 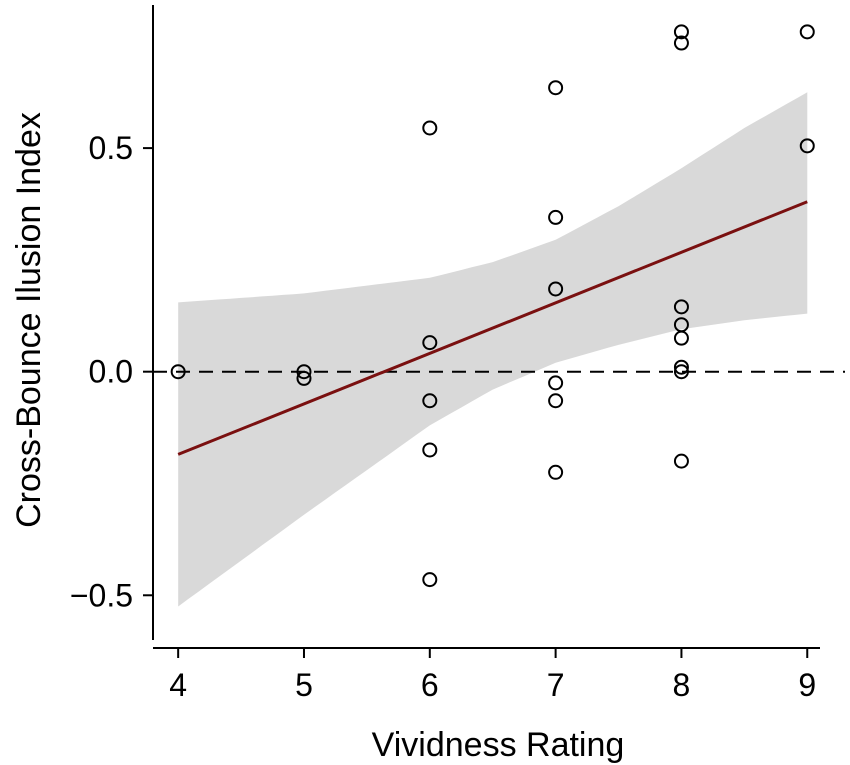 I want to click on x-tick-label: 7, so click(x=556, y=685).